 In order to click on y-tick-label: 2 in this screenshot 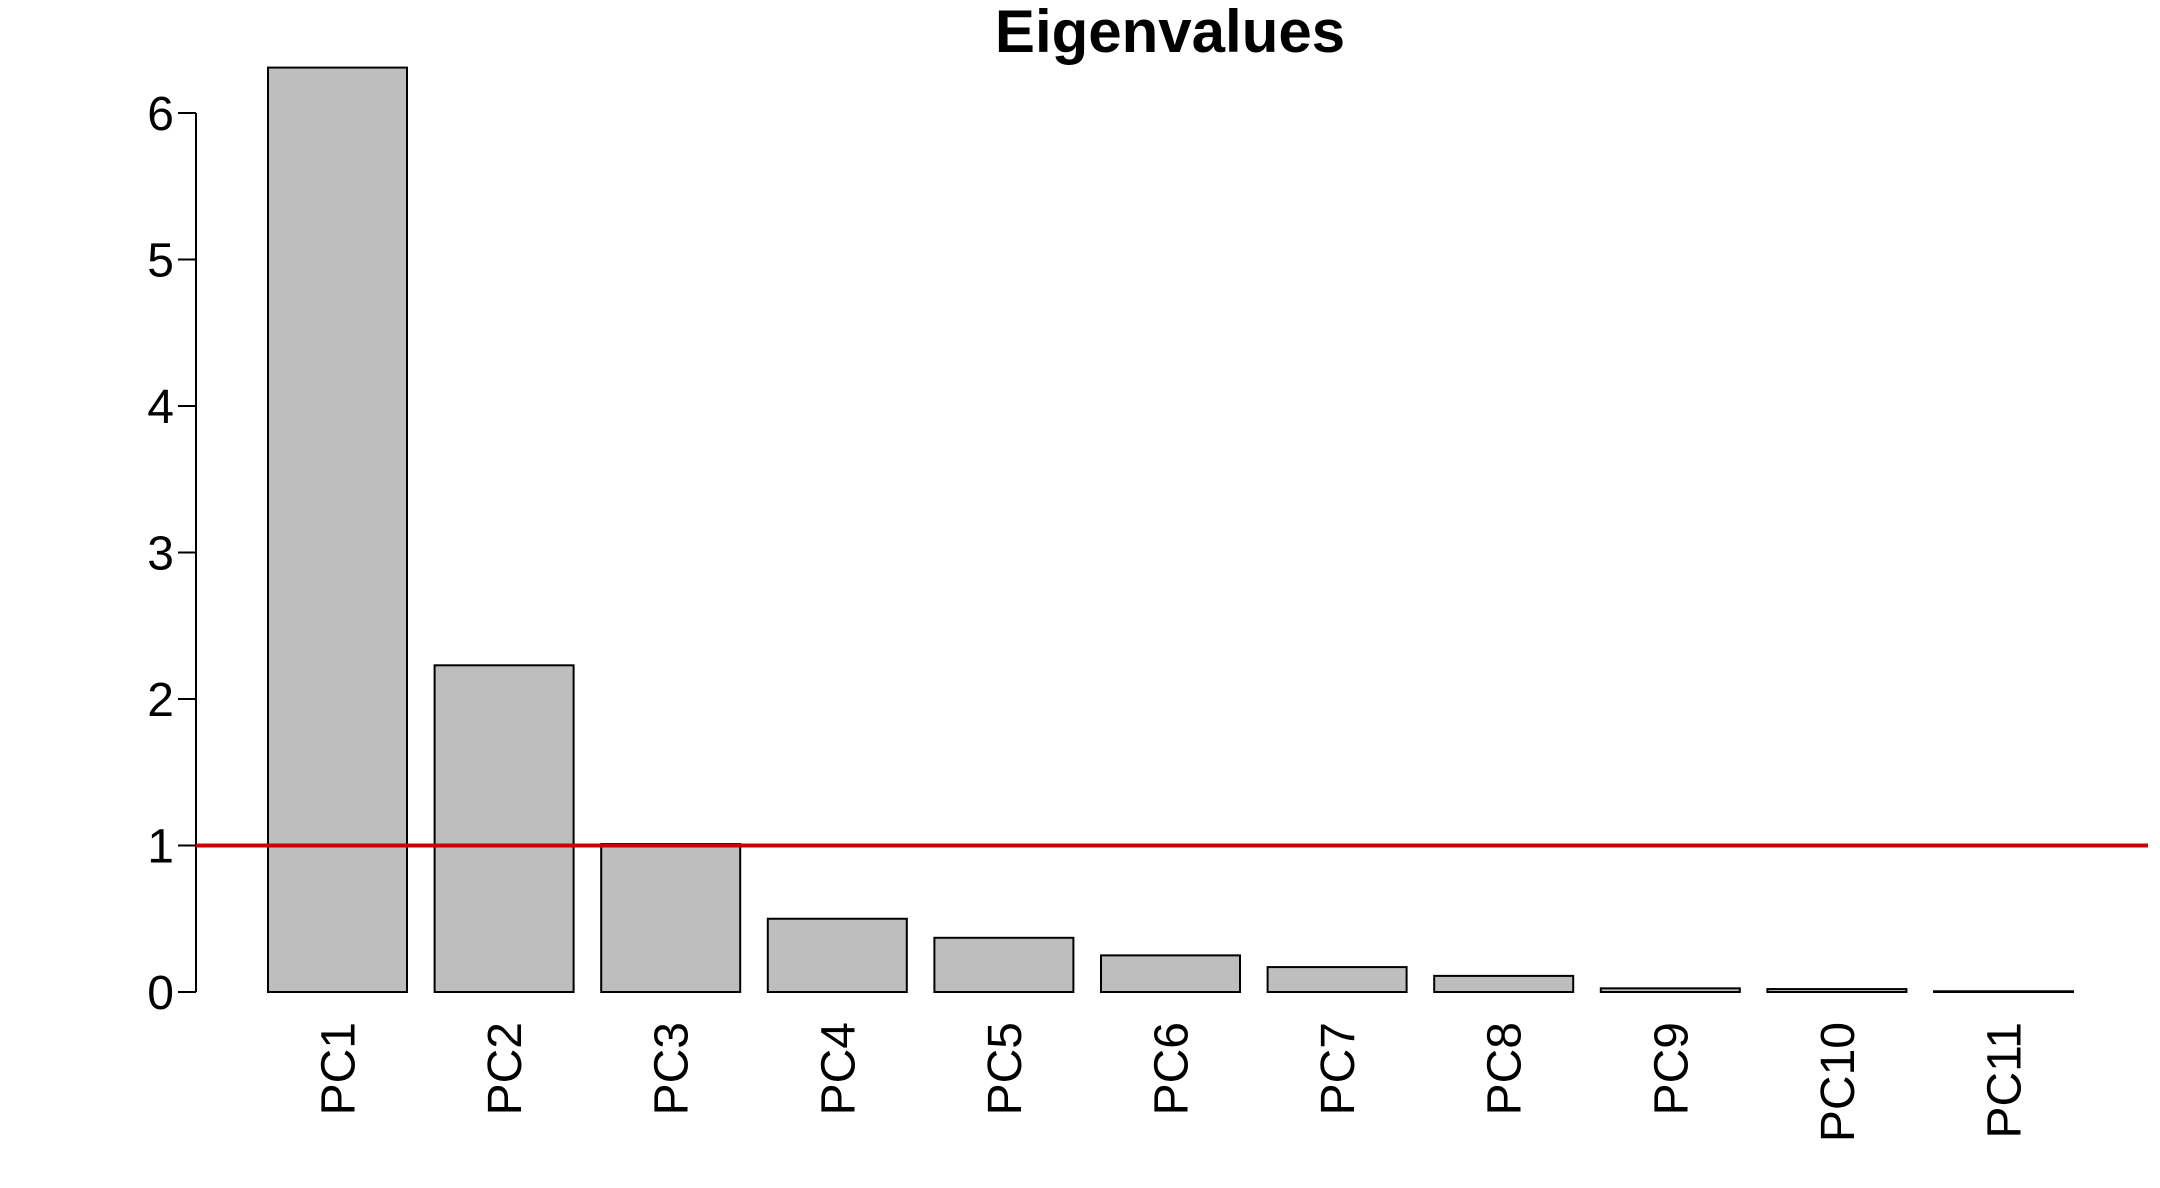, I will do `click(160, 700)`.